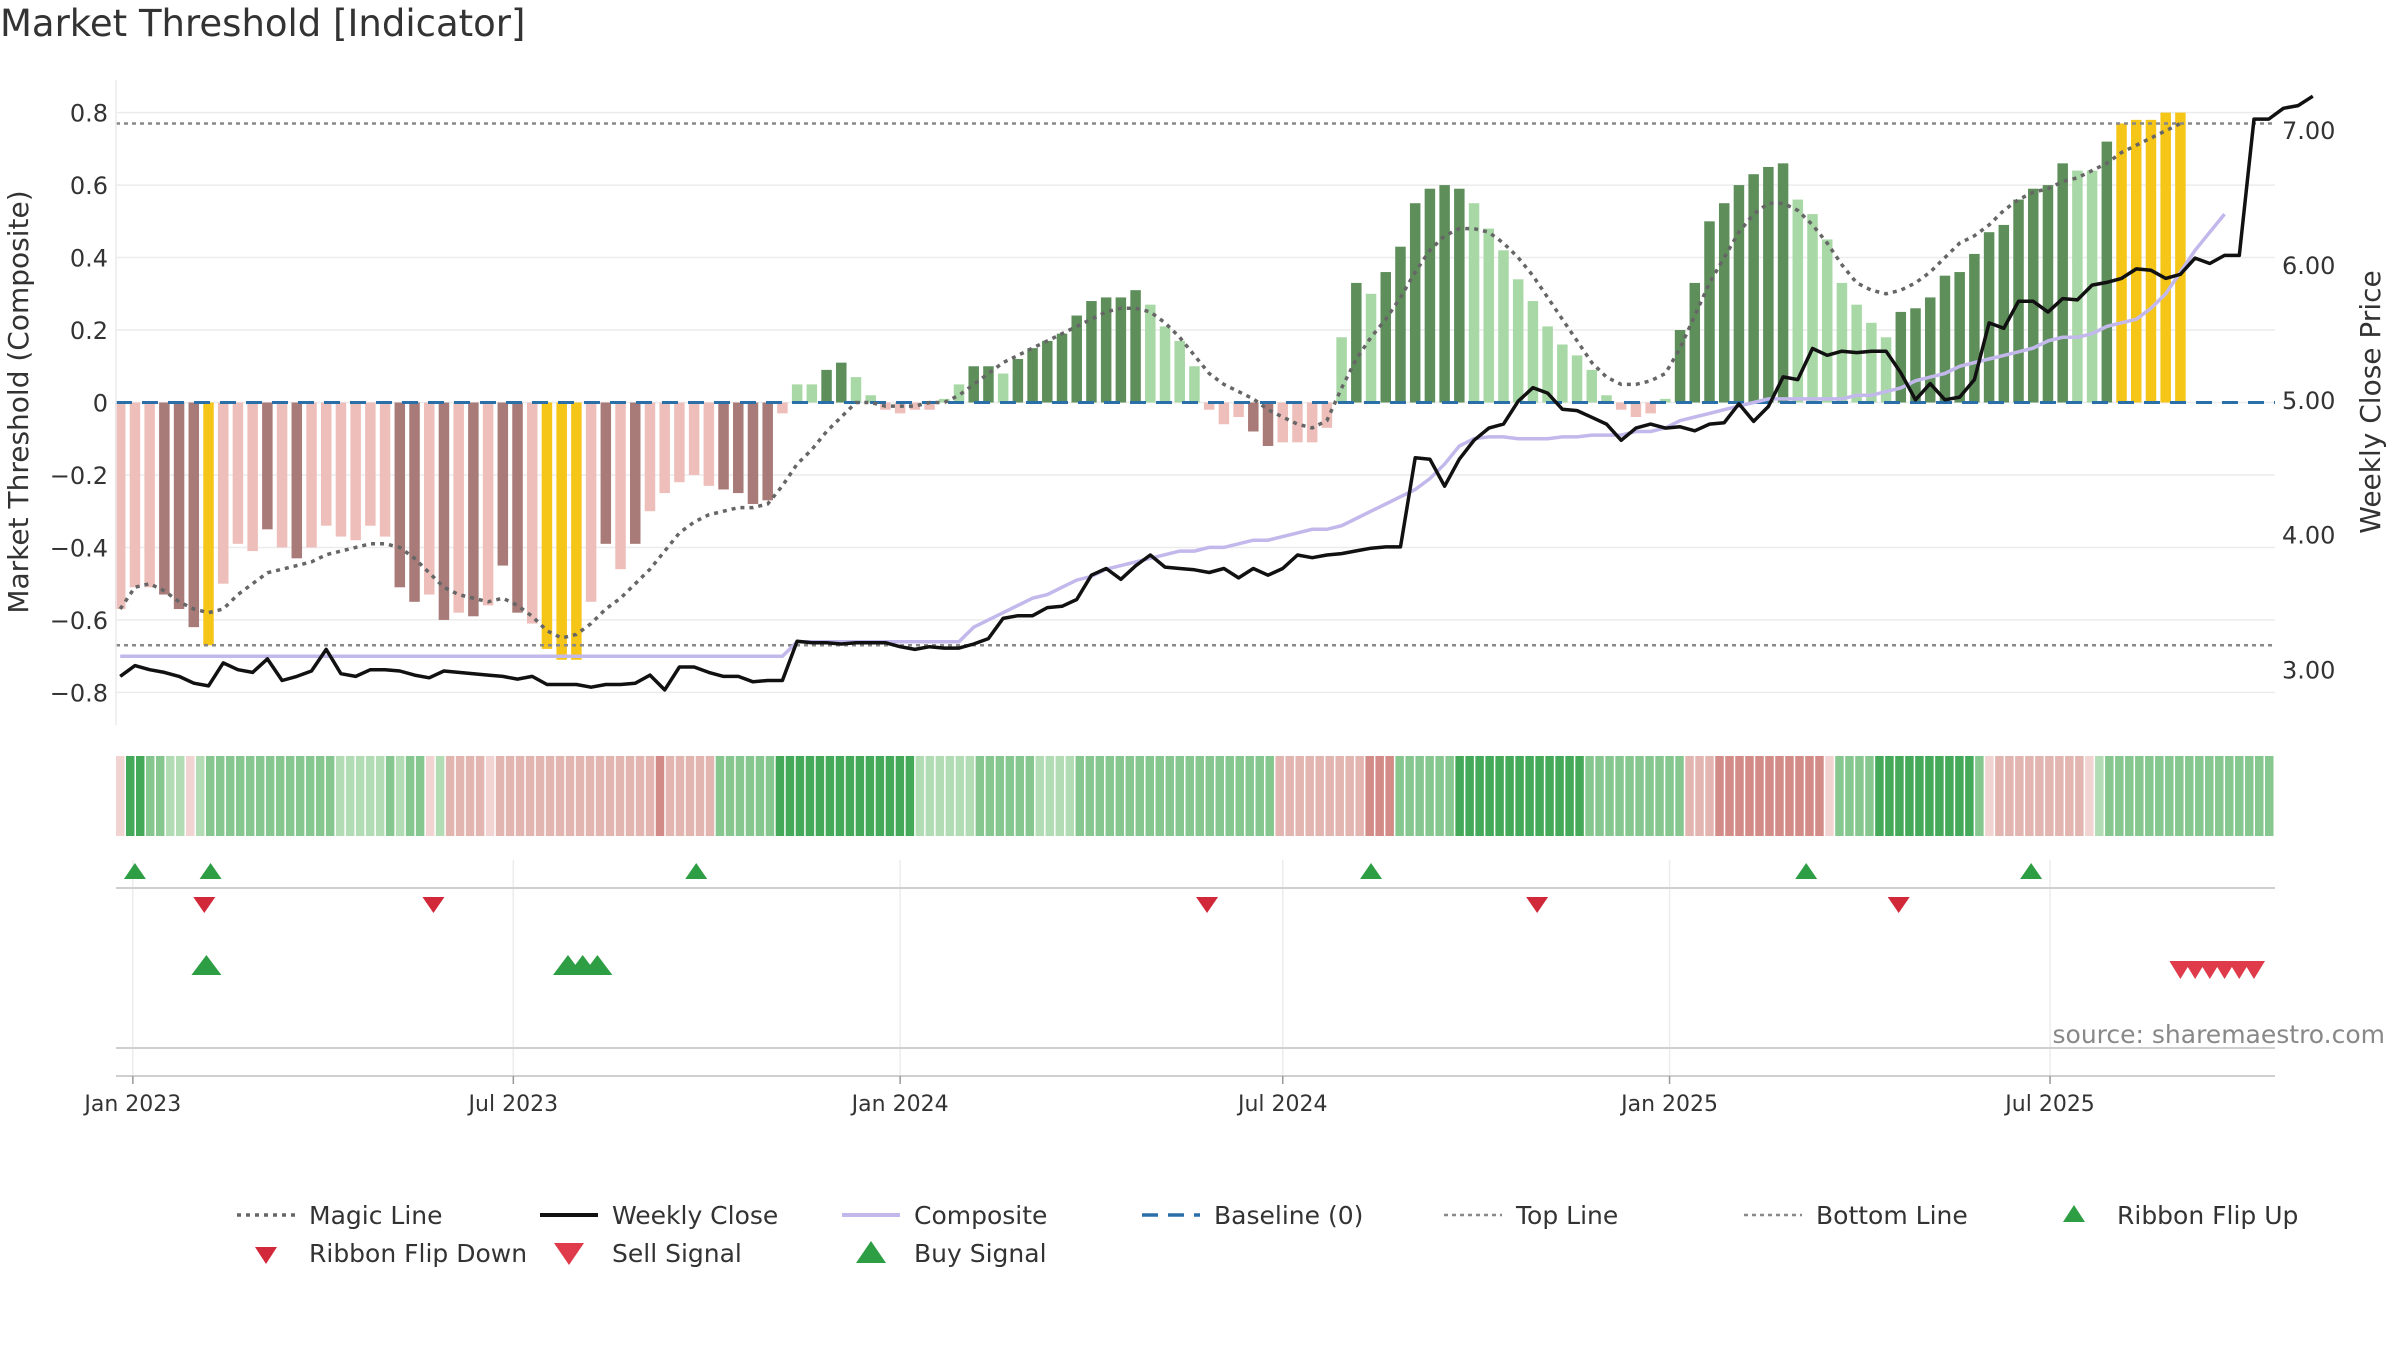 Image resolution: width=2400 pixels, height=1350 pixels. Describe the element at coordinates (89, 331) in the screenshot. I see `y-tick-label: 0.2` at that location.